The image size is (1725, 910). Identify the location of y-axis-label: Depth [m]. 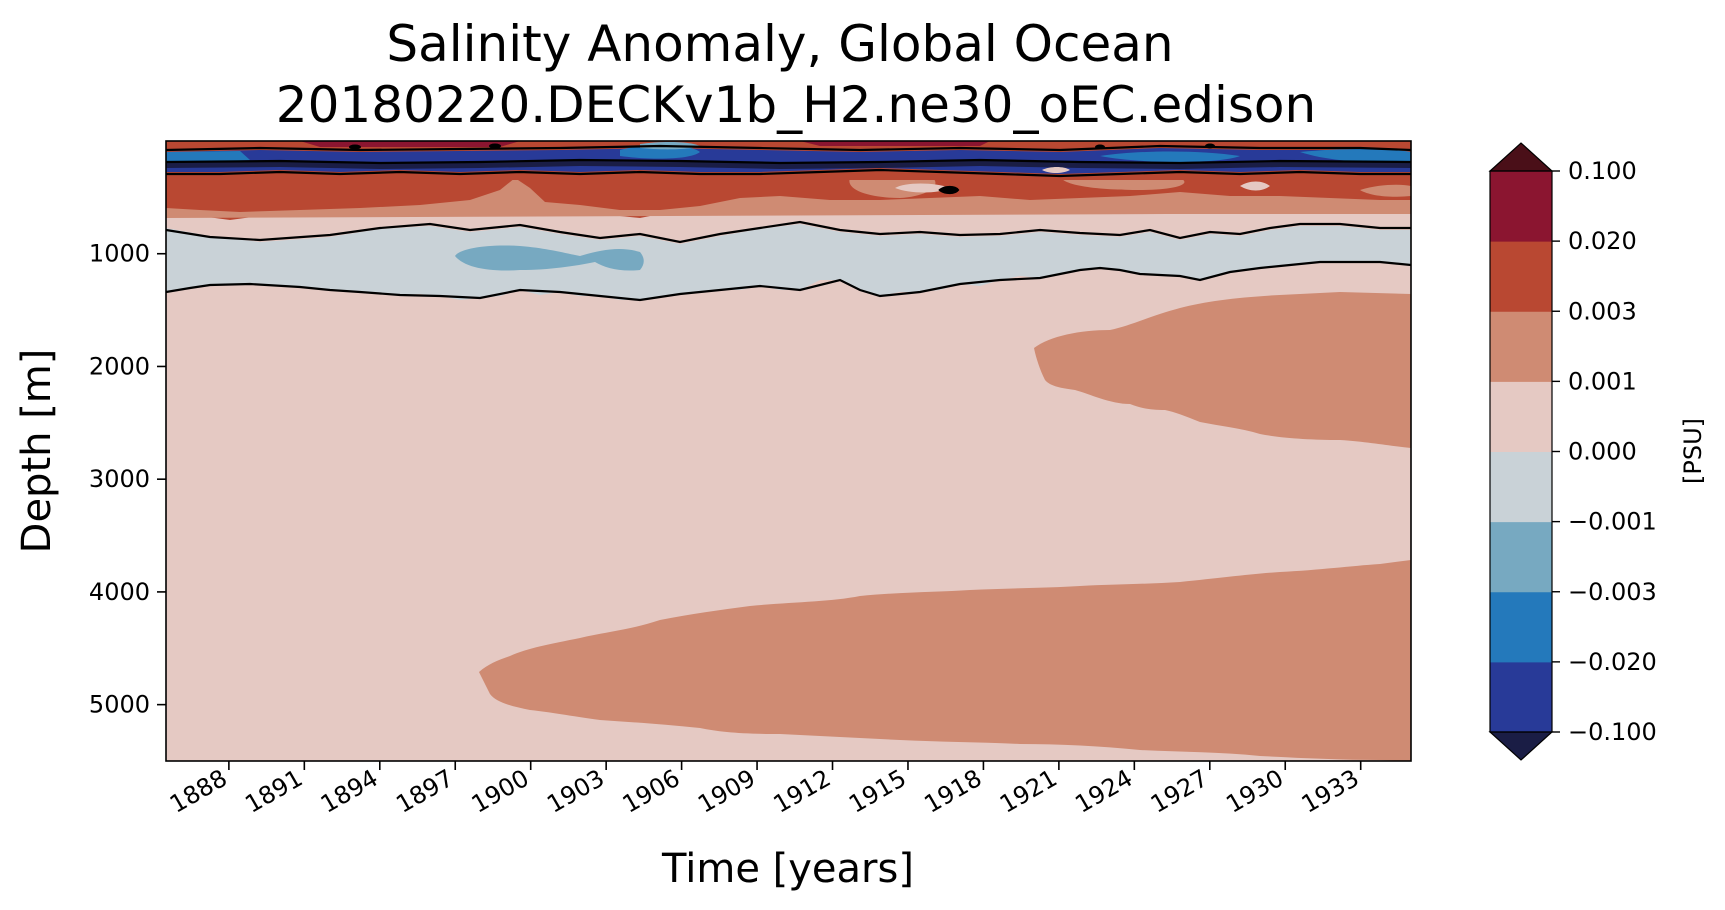
(37, 451).